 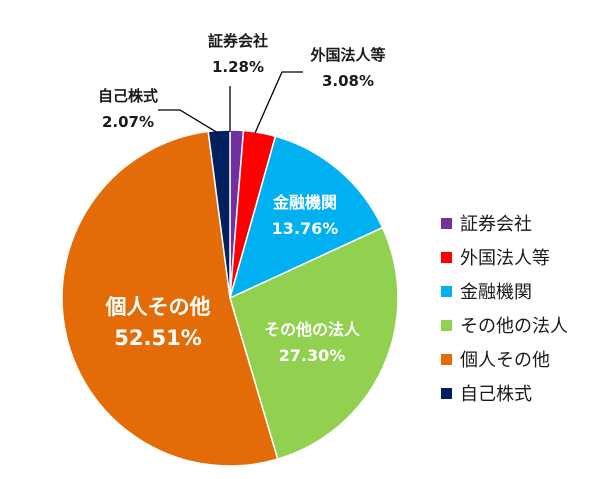 I want to click on slice-label-value-4: 52.51%, so click(x=157, y=338).